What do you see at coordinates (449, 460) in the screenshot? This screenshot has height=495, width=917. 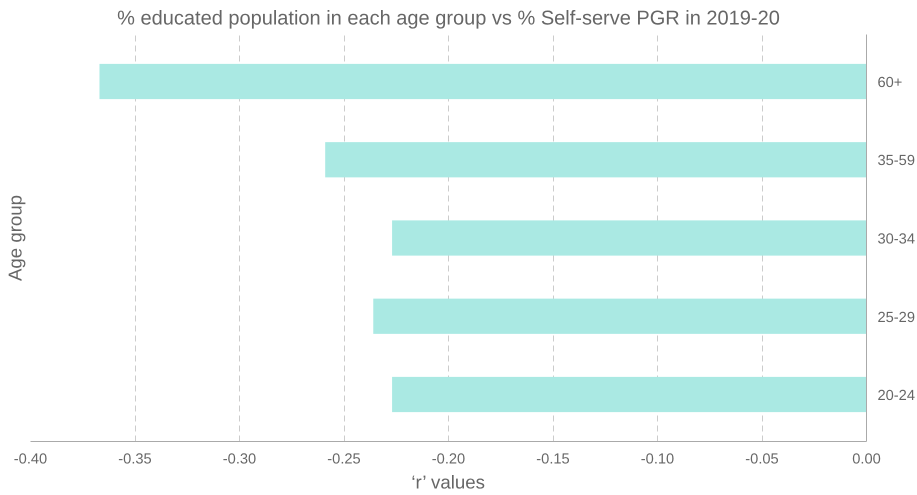 I see `x-tick-label: -0.20` at bounding box center [449, 460].